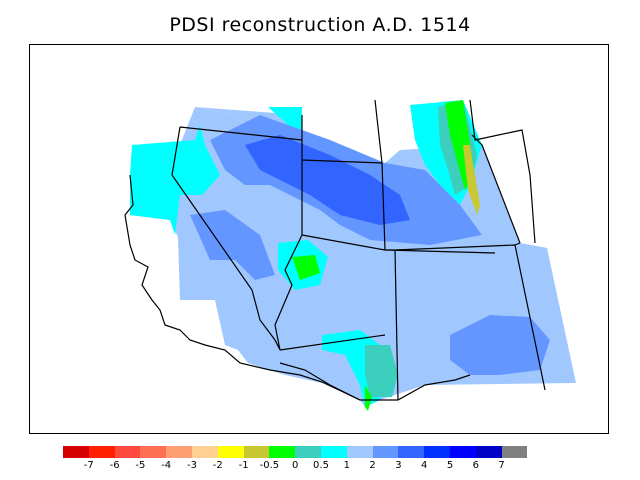  I want to click on legend-labels: -7 -6 -5 -4 -3 -2 -1 -0.5 0 0.5 1 2 3 4 5 6 7, so click(320, 467).